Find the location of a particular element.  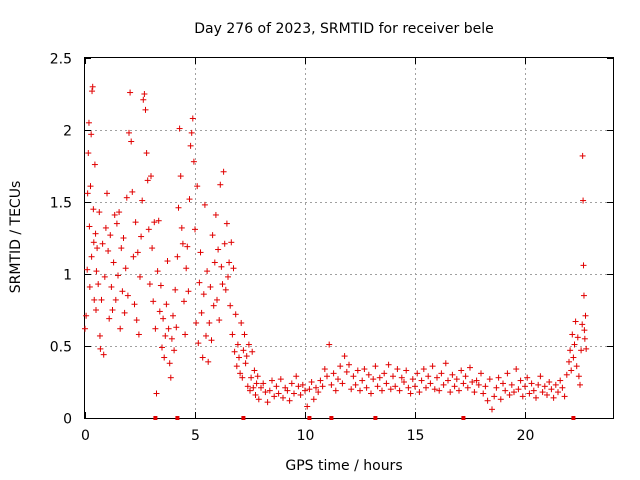

y-tick-label: 1.5 is located at coordinates (61, 204).